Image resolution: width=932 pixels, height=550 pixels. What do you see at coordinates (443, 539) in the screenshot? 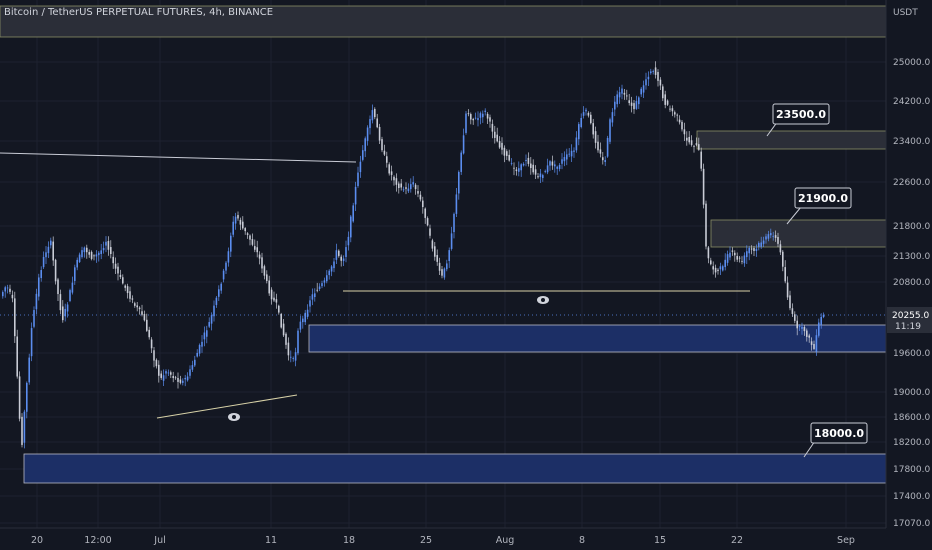
I see `time-axis` at bounding box center [443, 539].